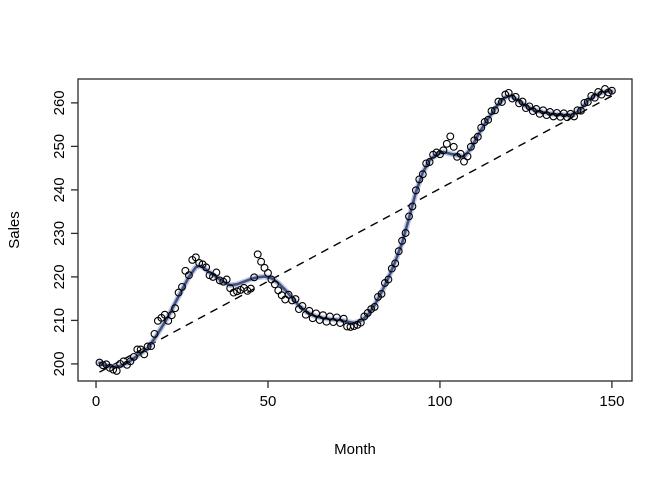 This screenshot has height=480, width=672. What do you see at coordinates (59, 320) in the screenshot?
I see `y-tick-label: 210` at bounding box center [59, 320].